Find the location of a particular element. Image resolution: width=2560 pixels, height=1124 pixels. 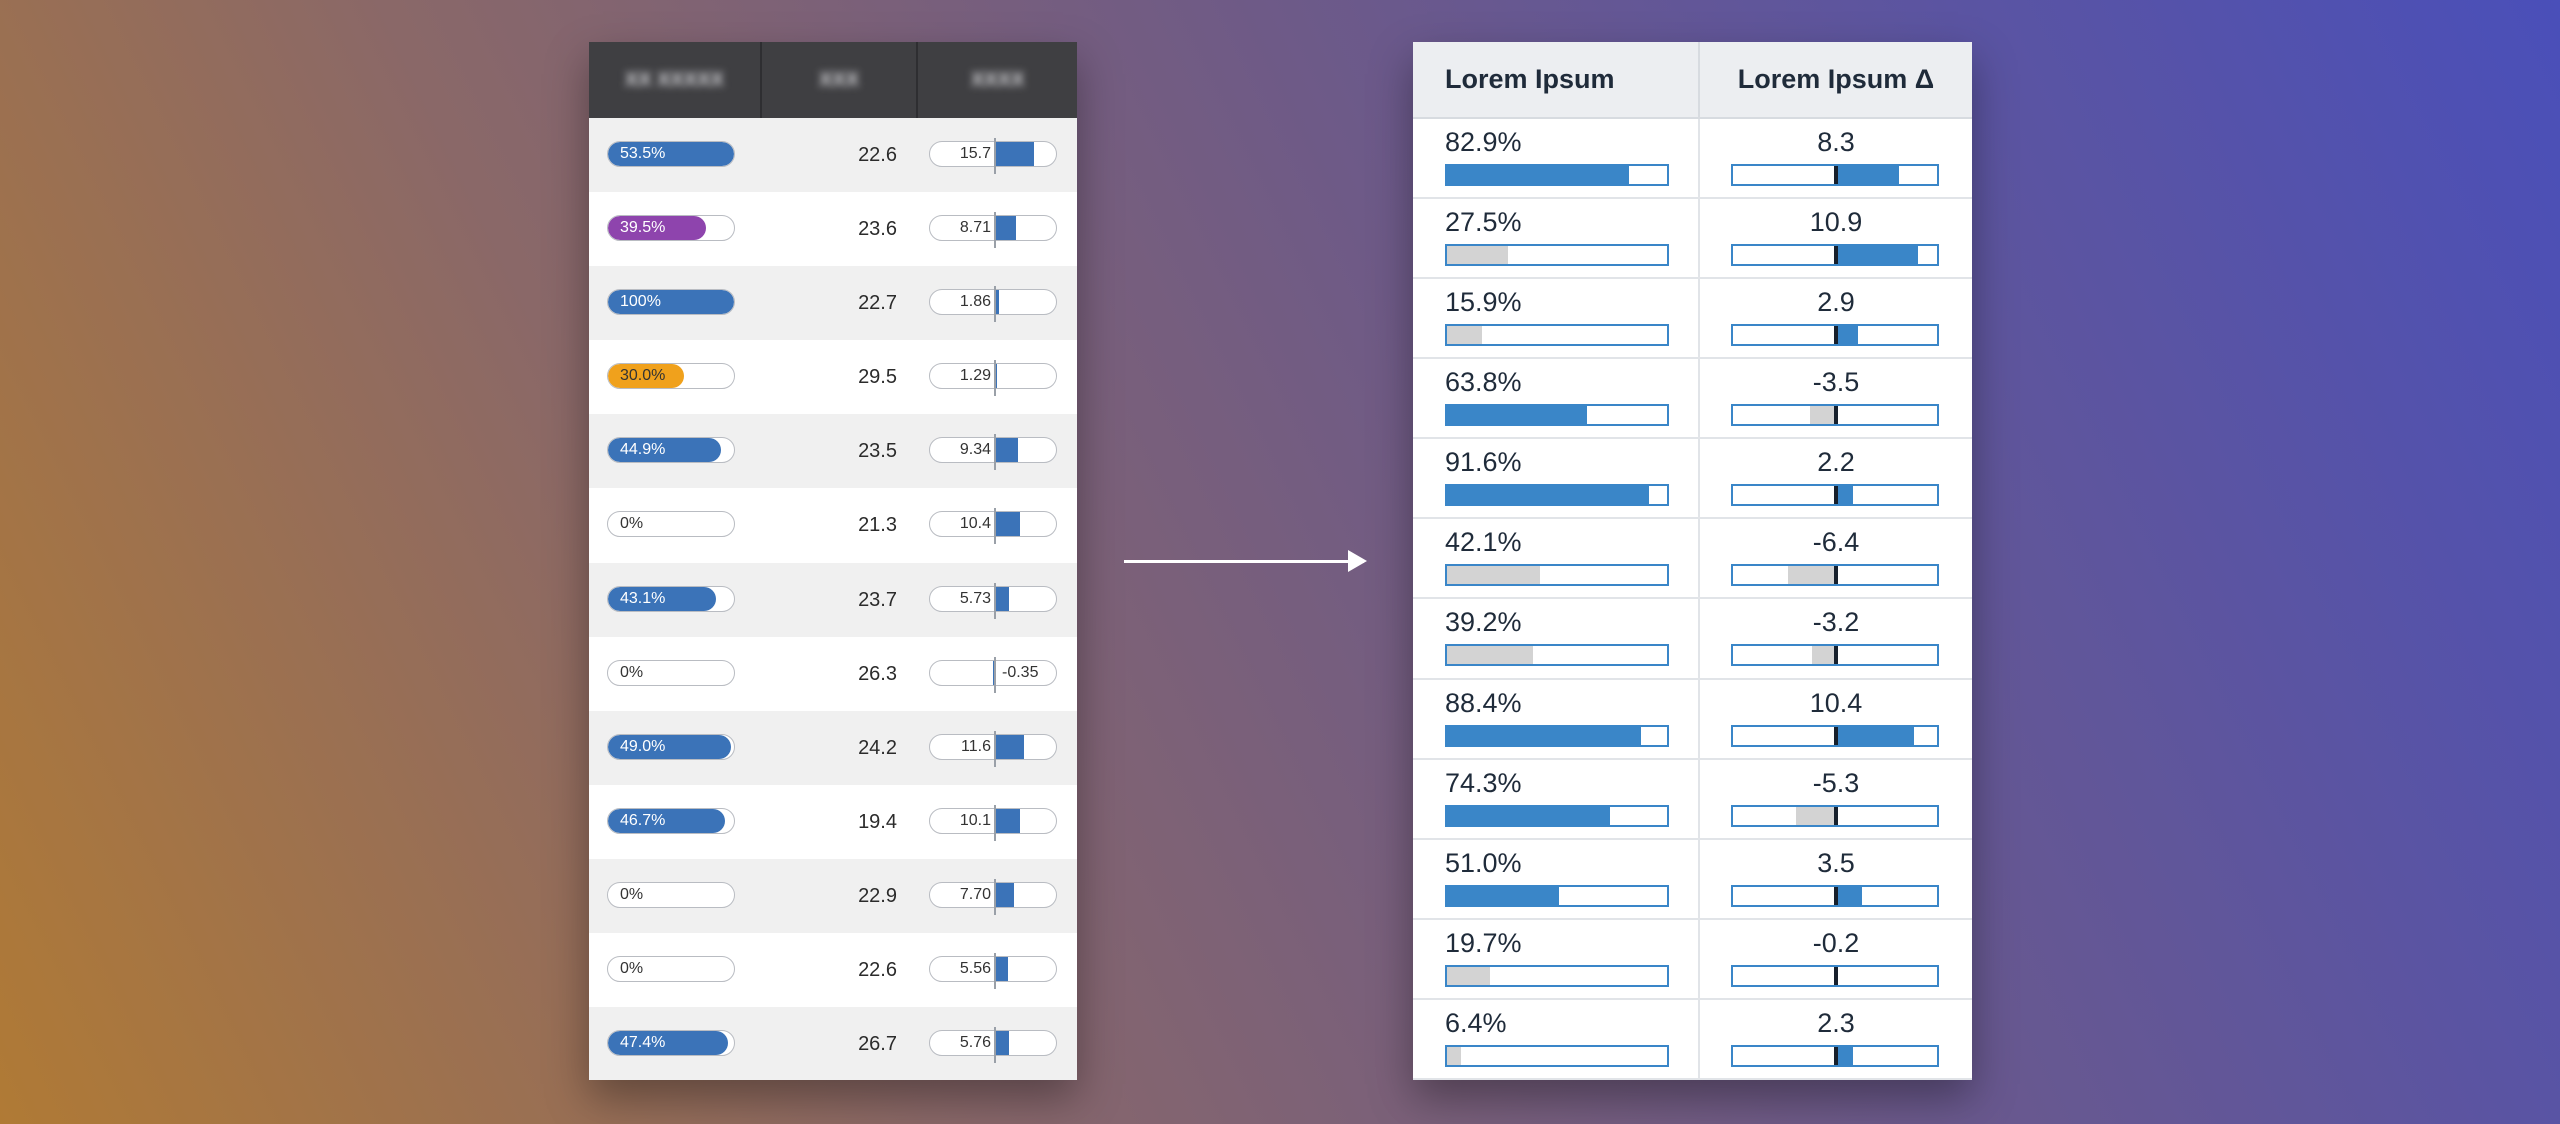

value-bar-label: 7.70 is located at coordinates (975, 894).